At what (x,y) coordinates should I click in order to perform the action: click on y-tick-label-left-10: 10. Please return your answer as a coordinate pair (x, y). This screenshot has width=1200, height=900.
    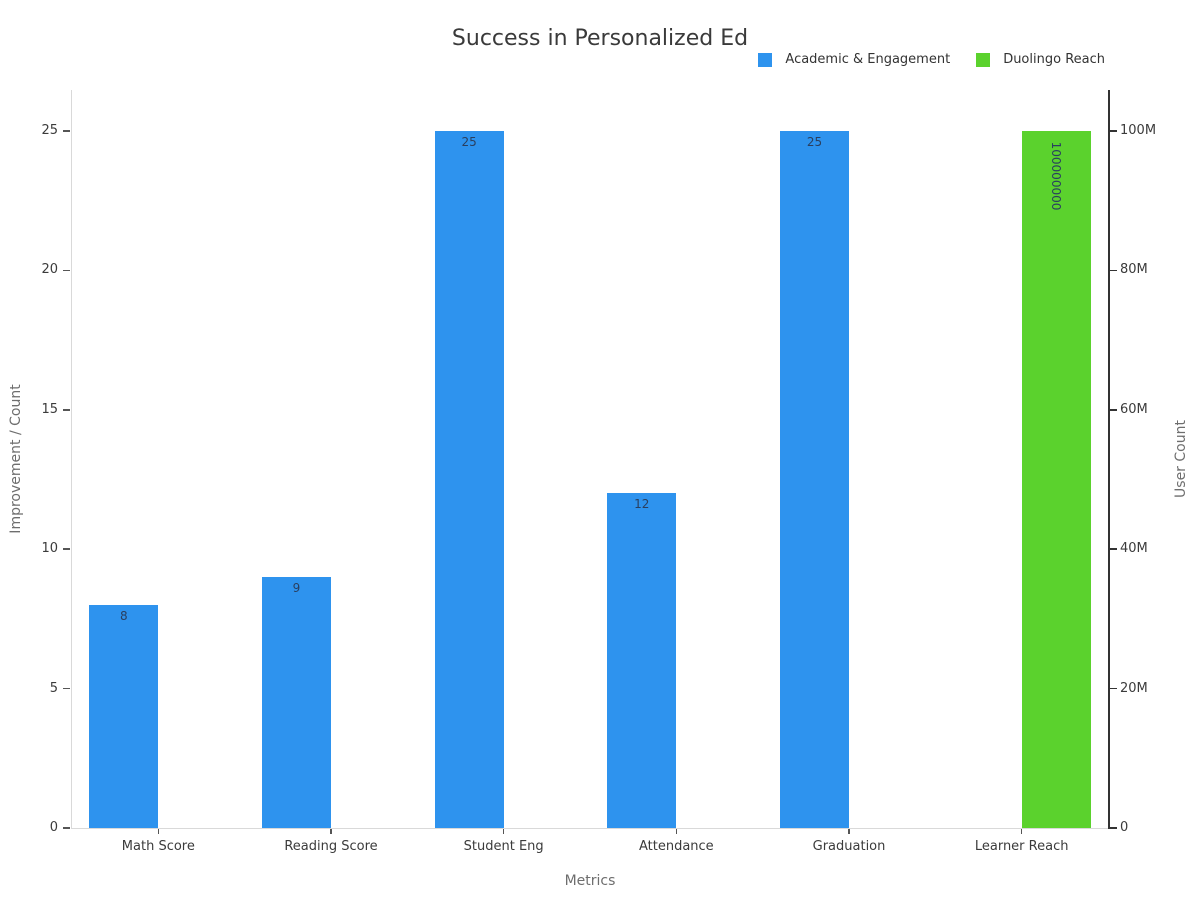
    Looking at the image, I should click on (49, 549).